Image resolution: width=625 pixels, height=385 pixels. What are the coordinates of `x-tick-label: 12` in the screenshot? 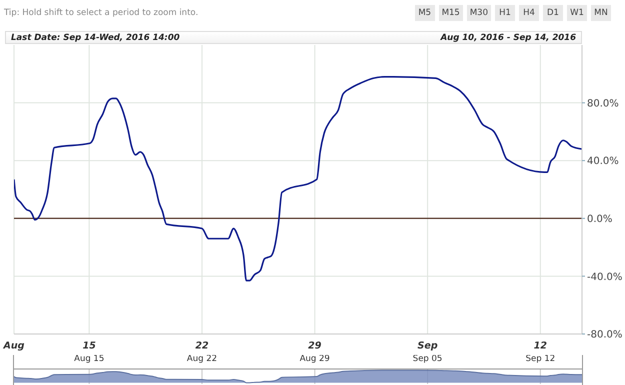 It's located at (541, 346).